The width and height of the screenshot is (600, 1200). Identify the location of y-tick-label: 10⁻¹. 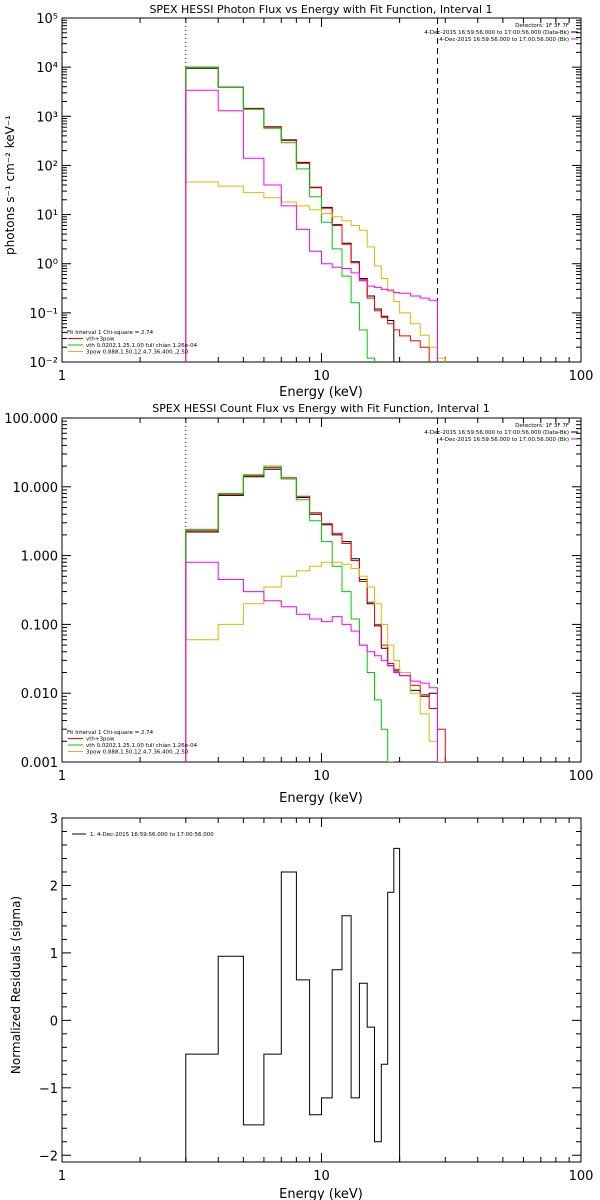
(43, 314).